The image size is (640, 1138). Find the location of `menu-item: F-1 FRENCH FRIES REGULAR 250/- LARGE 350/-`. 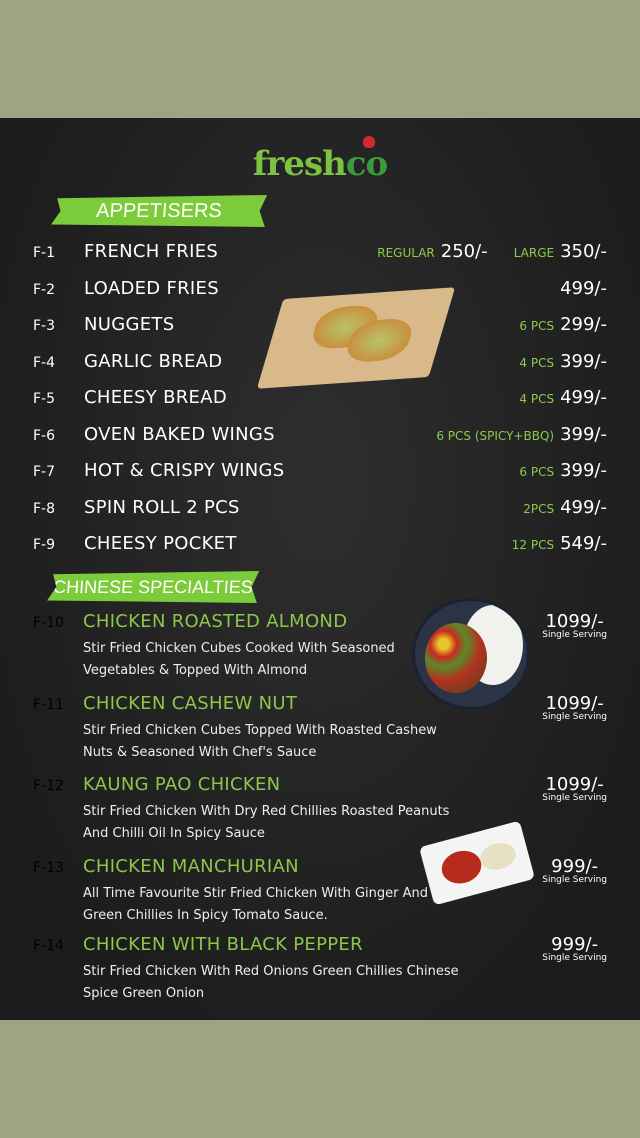

menu-item: F-1 FRENCH FRIES REGULAR 250/- LARGE 350/- is located at coordinates (320, 254).